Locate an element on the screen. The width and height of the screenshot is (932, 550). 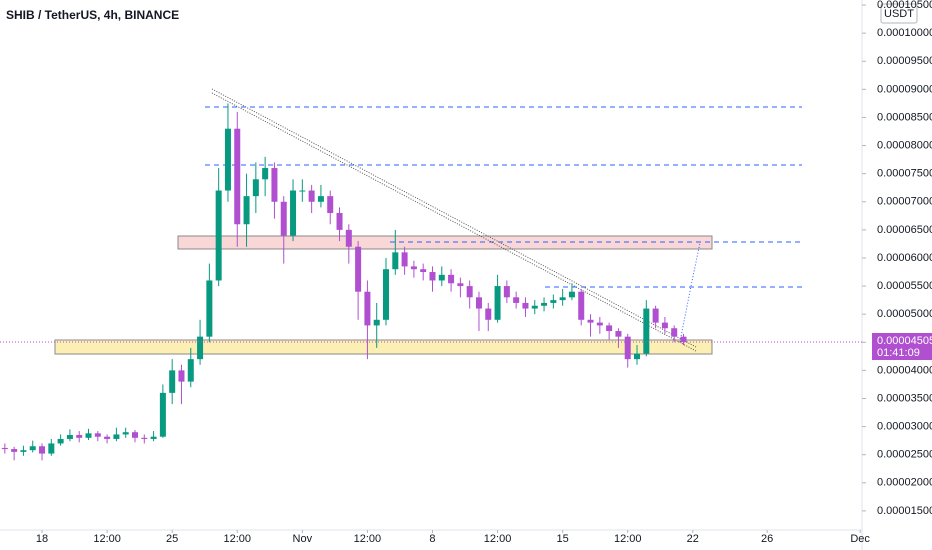
y-tick-label: 0.00008000 is located at coordinates (904, 145).